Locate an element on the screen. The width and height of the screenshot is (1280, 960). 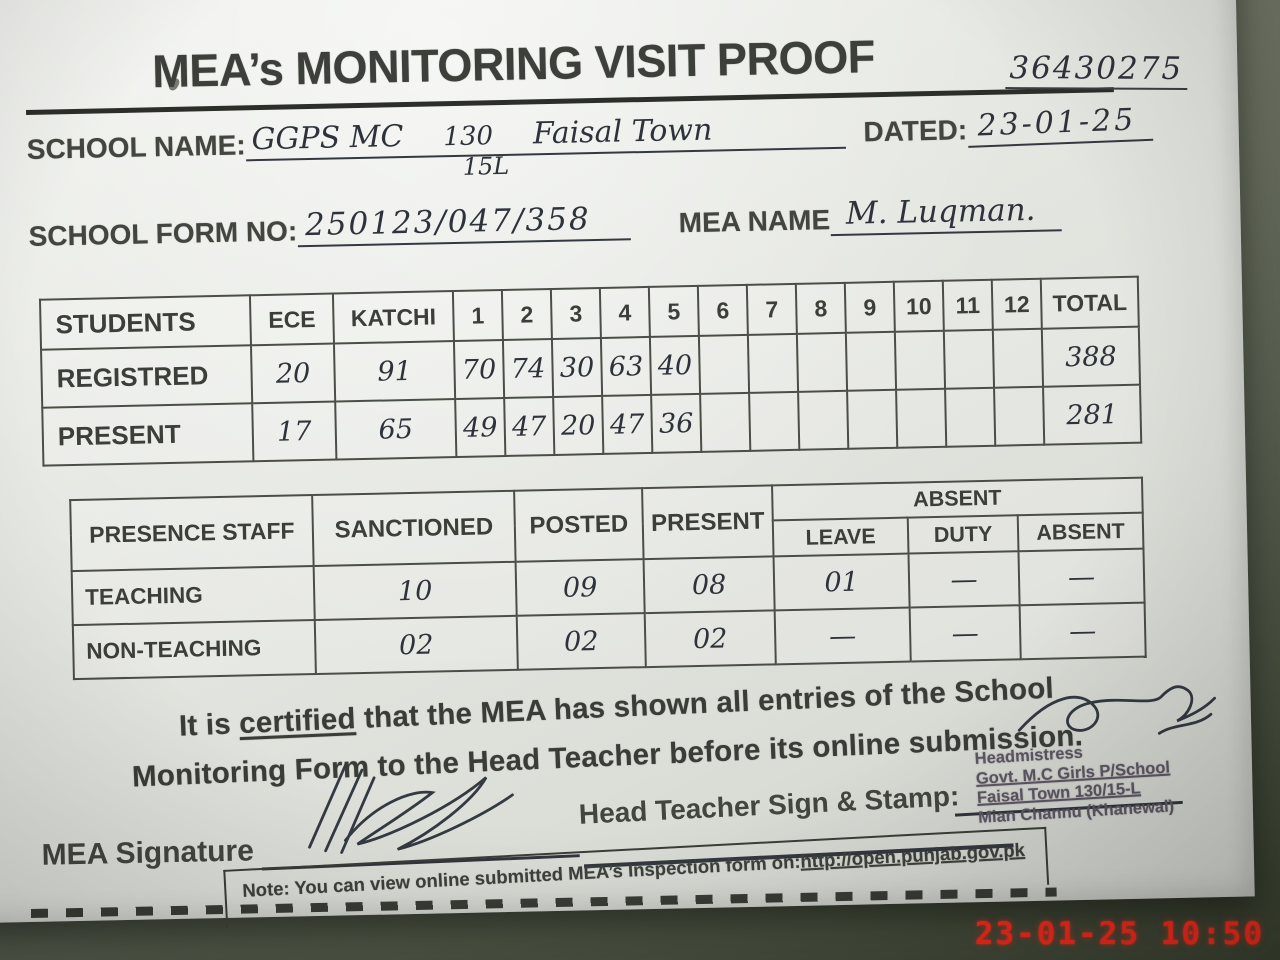
cert-underlined-word: certified is located at coordinates (297, 721).